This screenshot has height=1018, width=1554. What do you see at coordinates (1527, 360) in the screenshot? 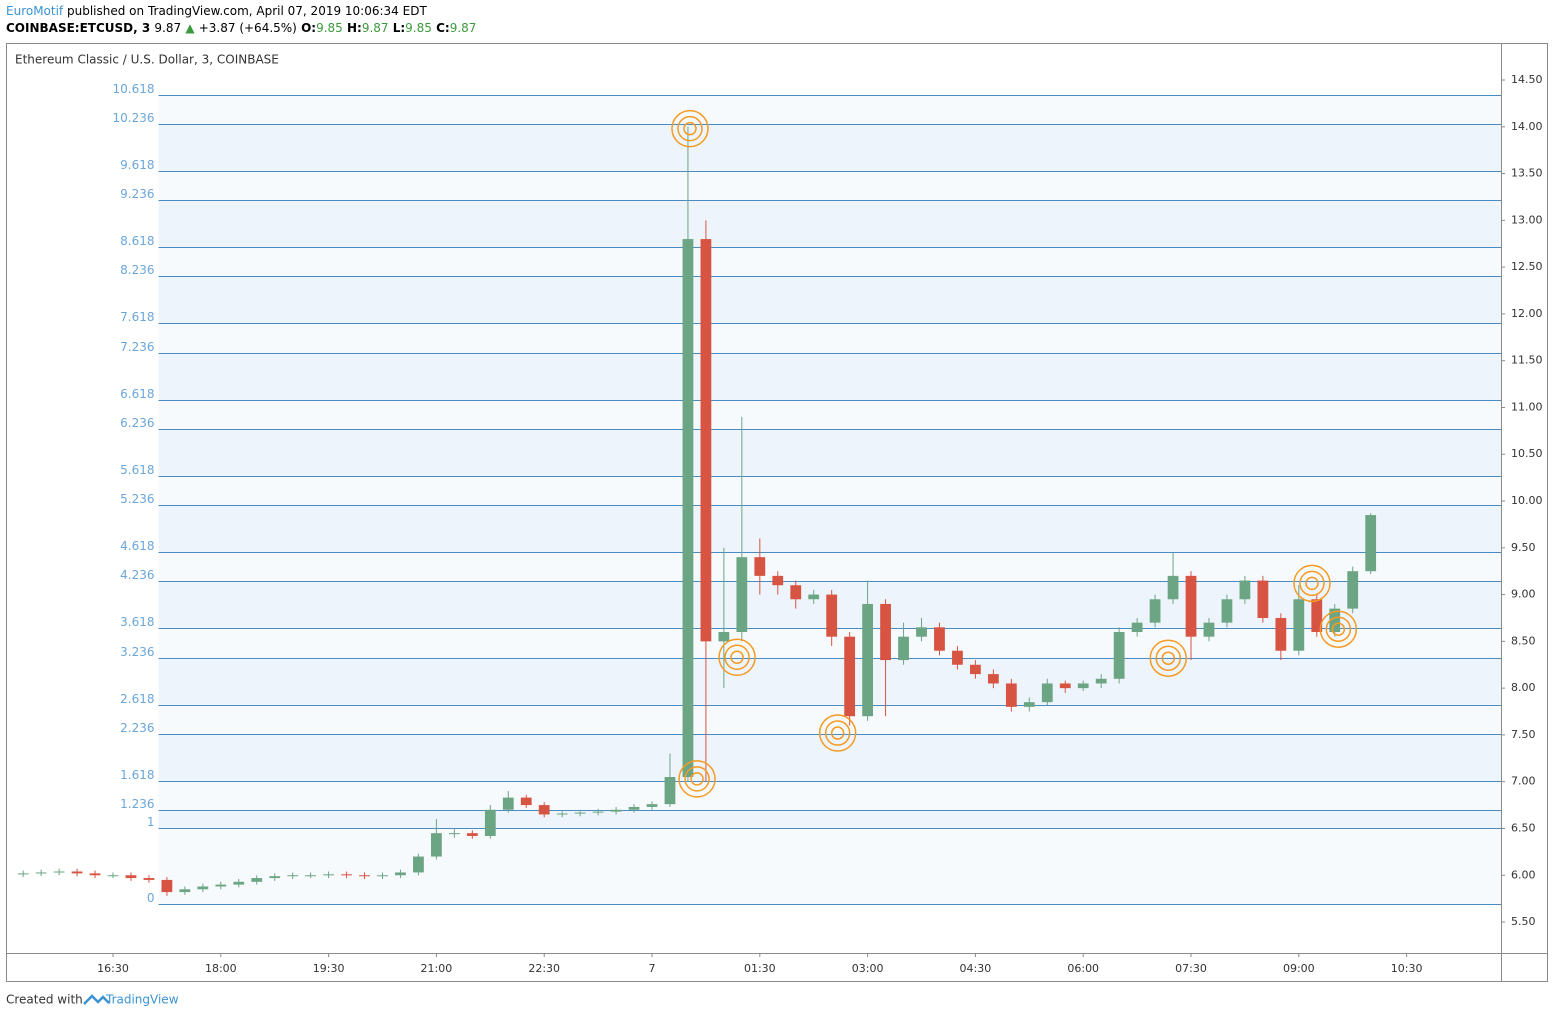
I see `y-tick-label: 11.50` at bounding box center [1527, 360].